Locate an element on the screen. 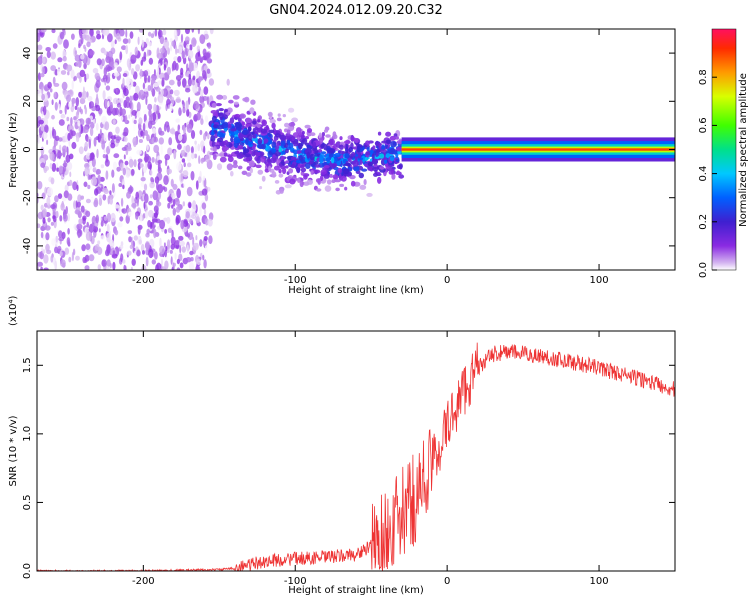  y-tick-label: 40 is located at coordinates (27, 53).